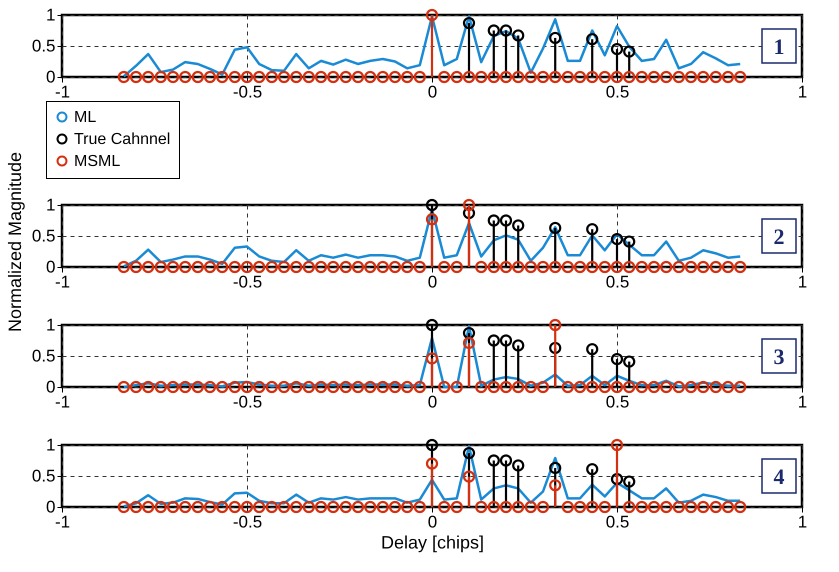 Image resolution: width=839 pixels, height=572 pixels. Describe the element at coordinates (779, 356) in the screenshot. I see `annotation: 3` at that location.